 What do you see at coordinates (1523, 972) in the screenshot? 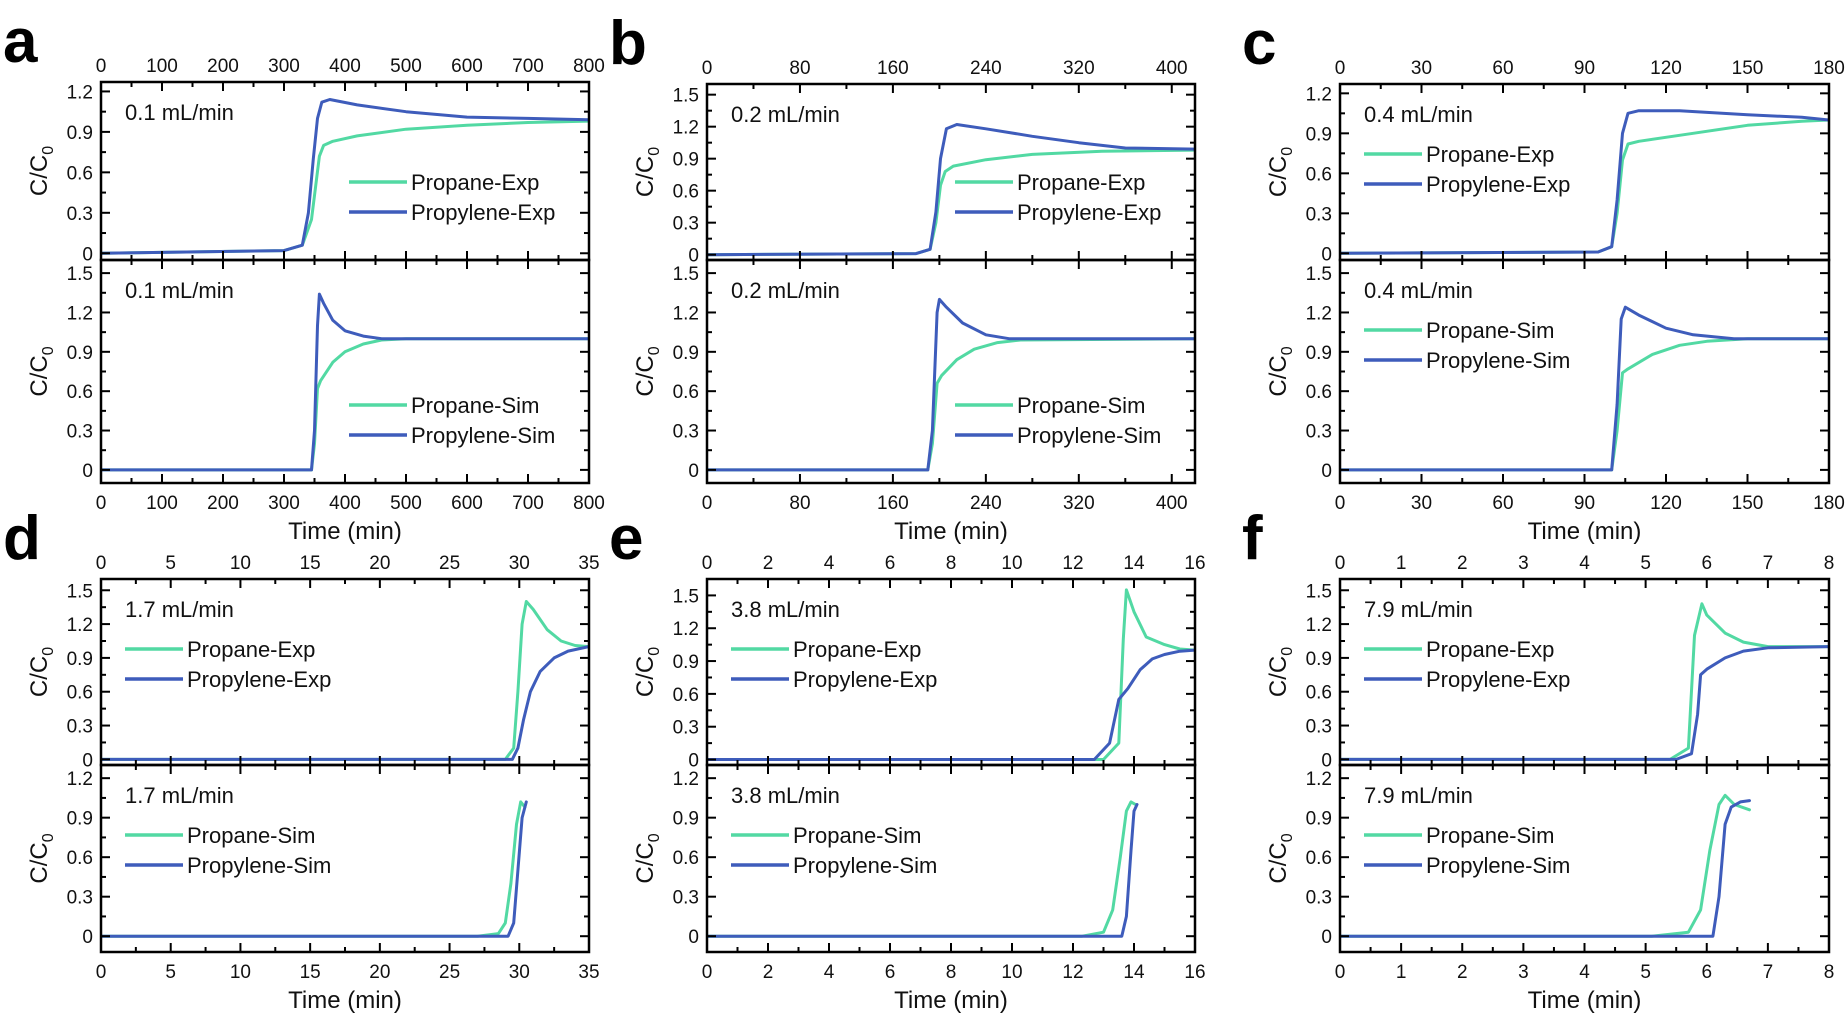
I see `x-tick-label: 3` at bounding box center [1523, 972].